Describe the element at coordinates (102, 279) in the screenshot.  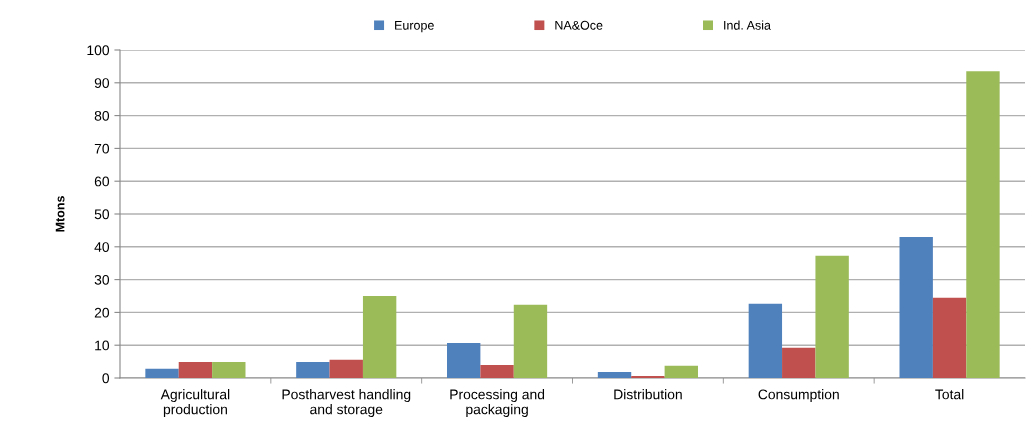
I see `y-tick-label: 30` at that location.